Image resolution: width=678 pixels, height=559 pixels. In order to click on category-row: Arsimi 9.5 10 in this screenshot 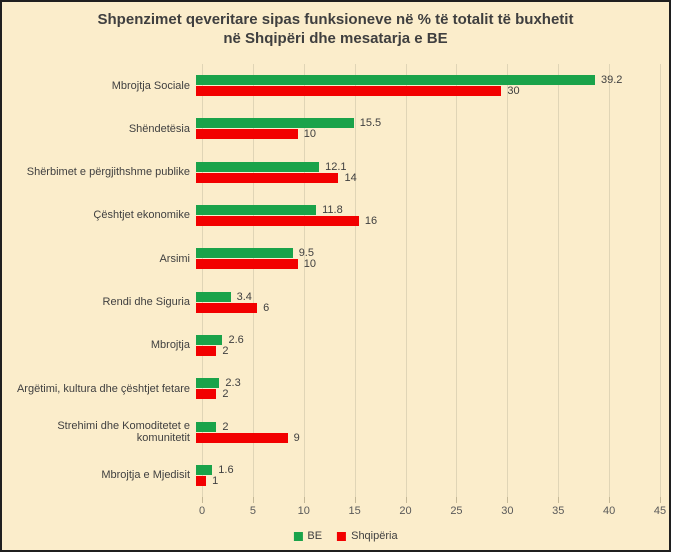, I will do `click(331, 258)`.